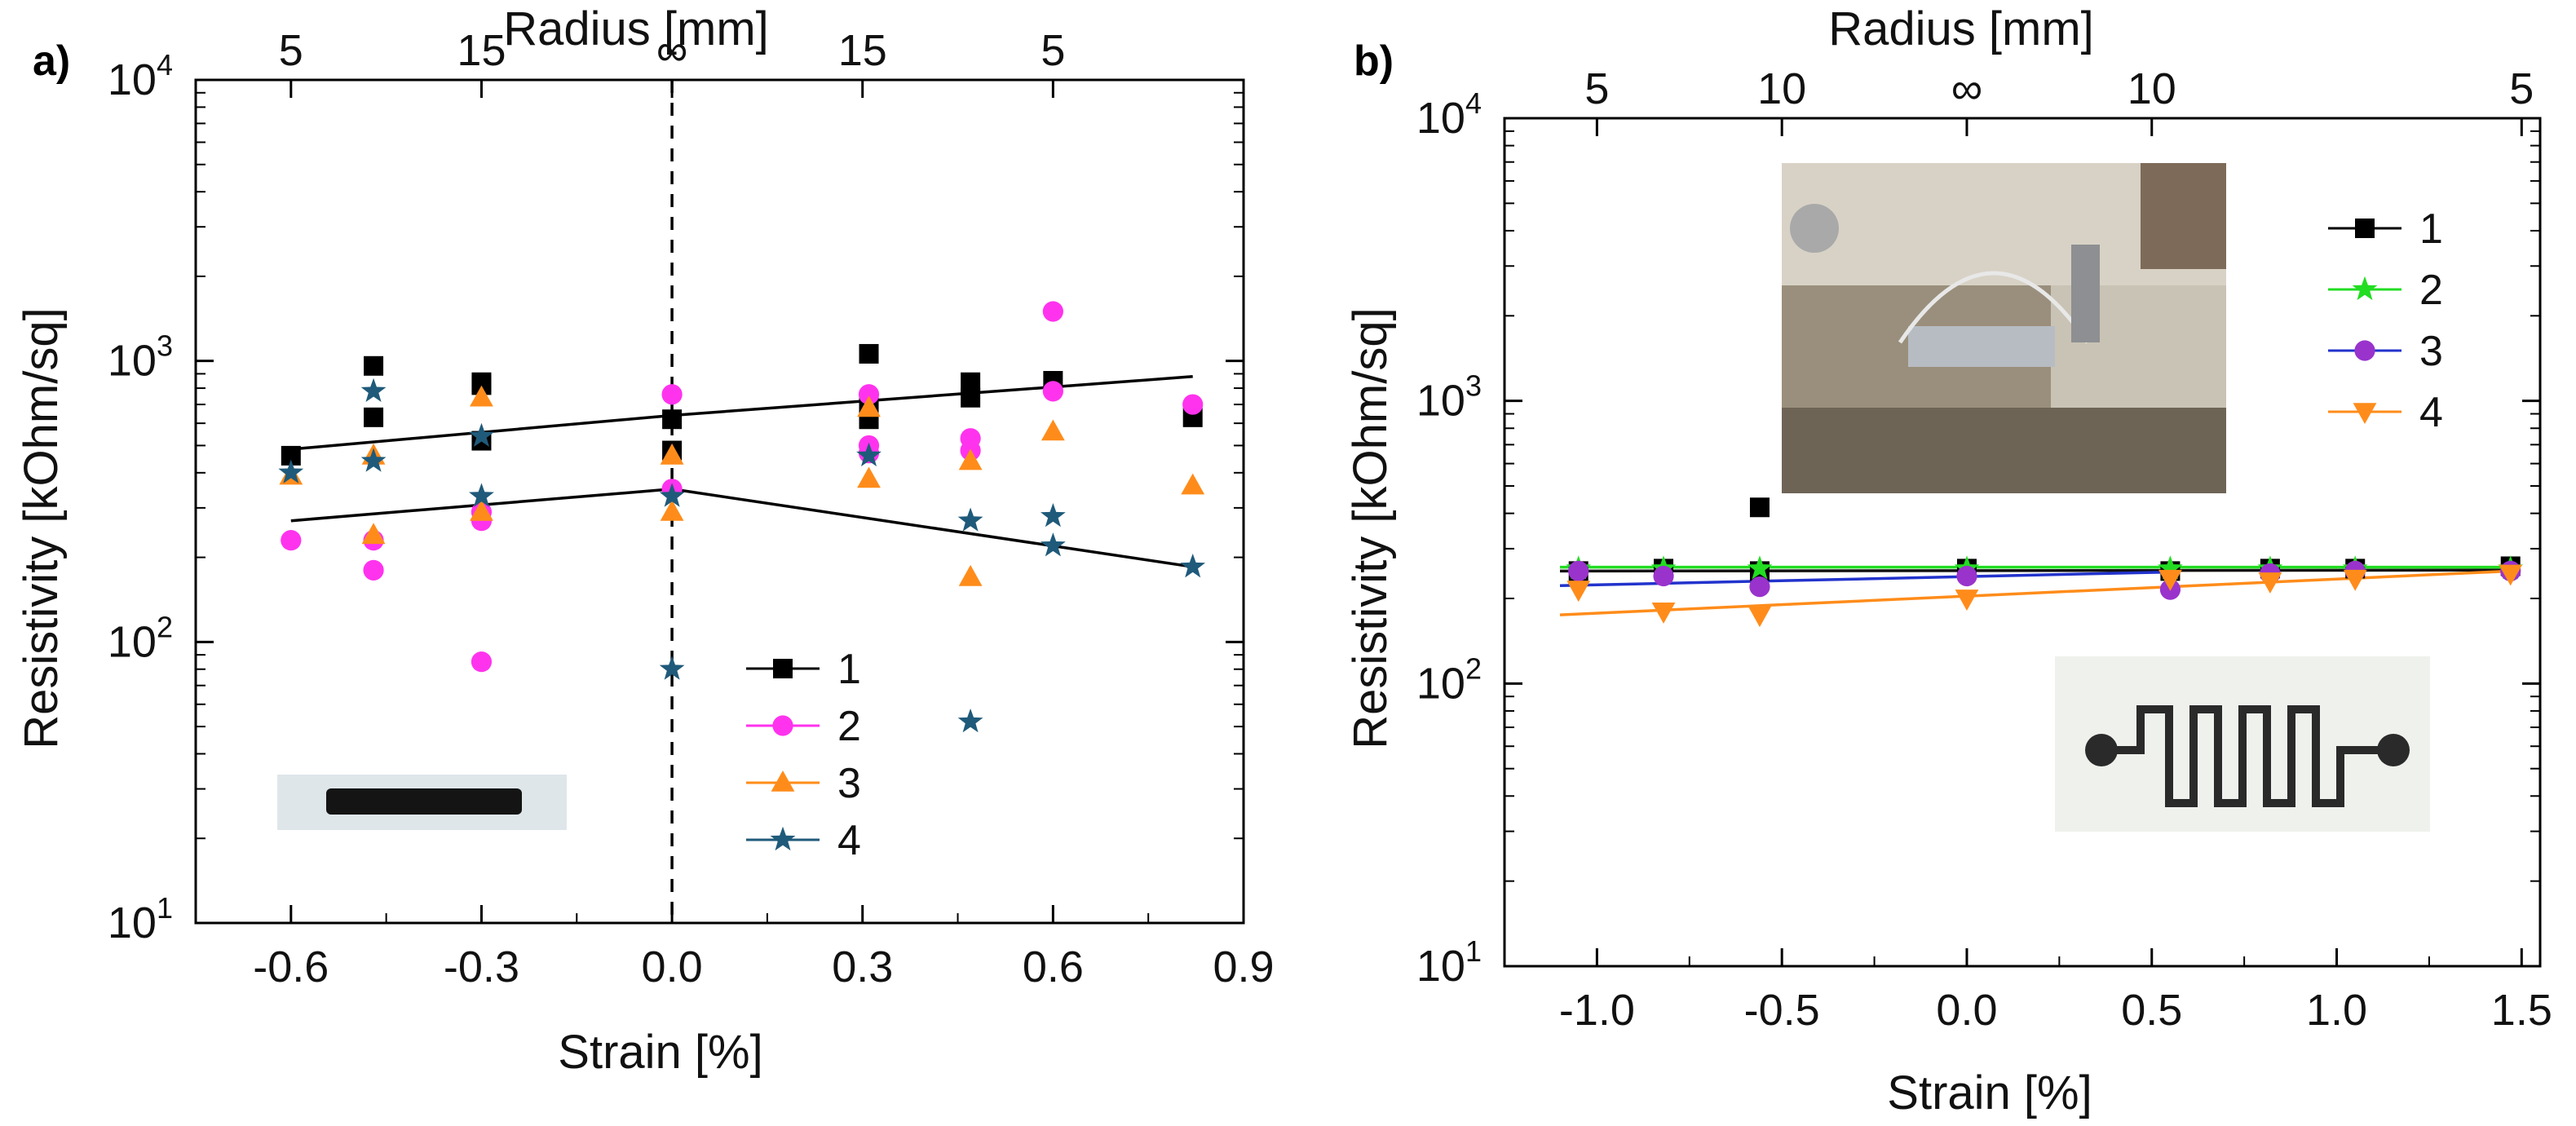  Describe the element at coordinates (422, 802) in the screenshot. I see `panel-a-inset-strip-photo` at that location.